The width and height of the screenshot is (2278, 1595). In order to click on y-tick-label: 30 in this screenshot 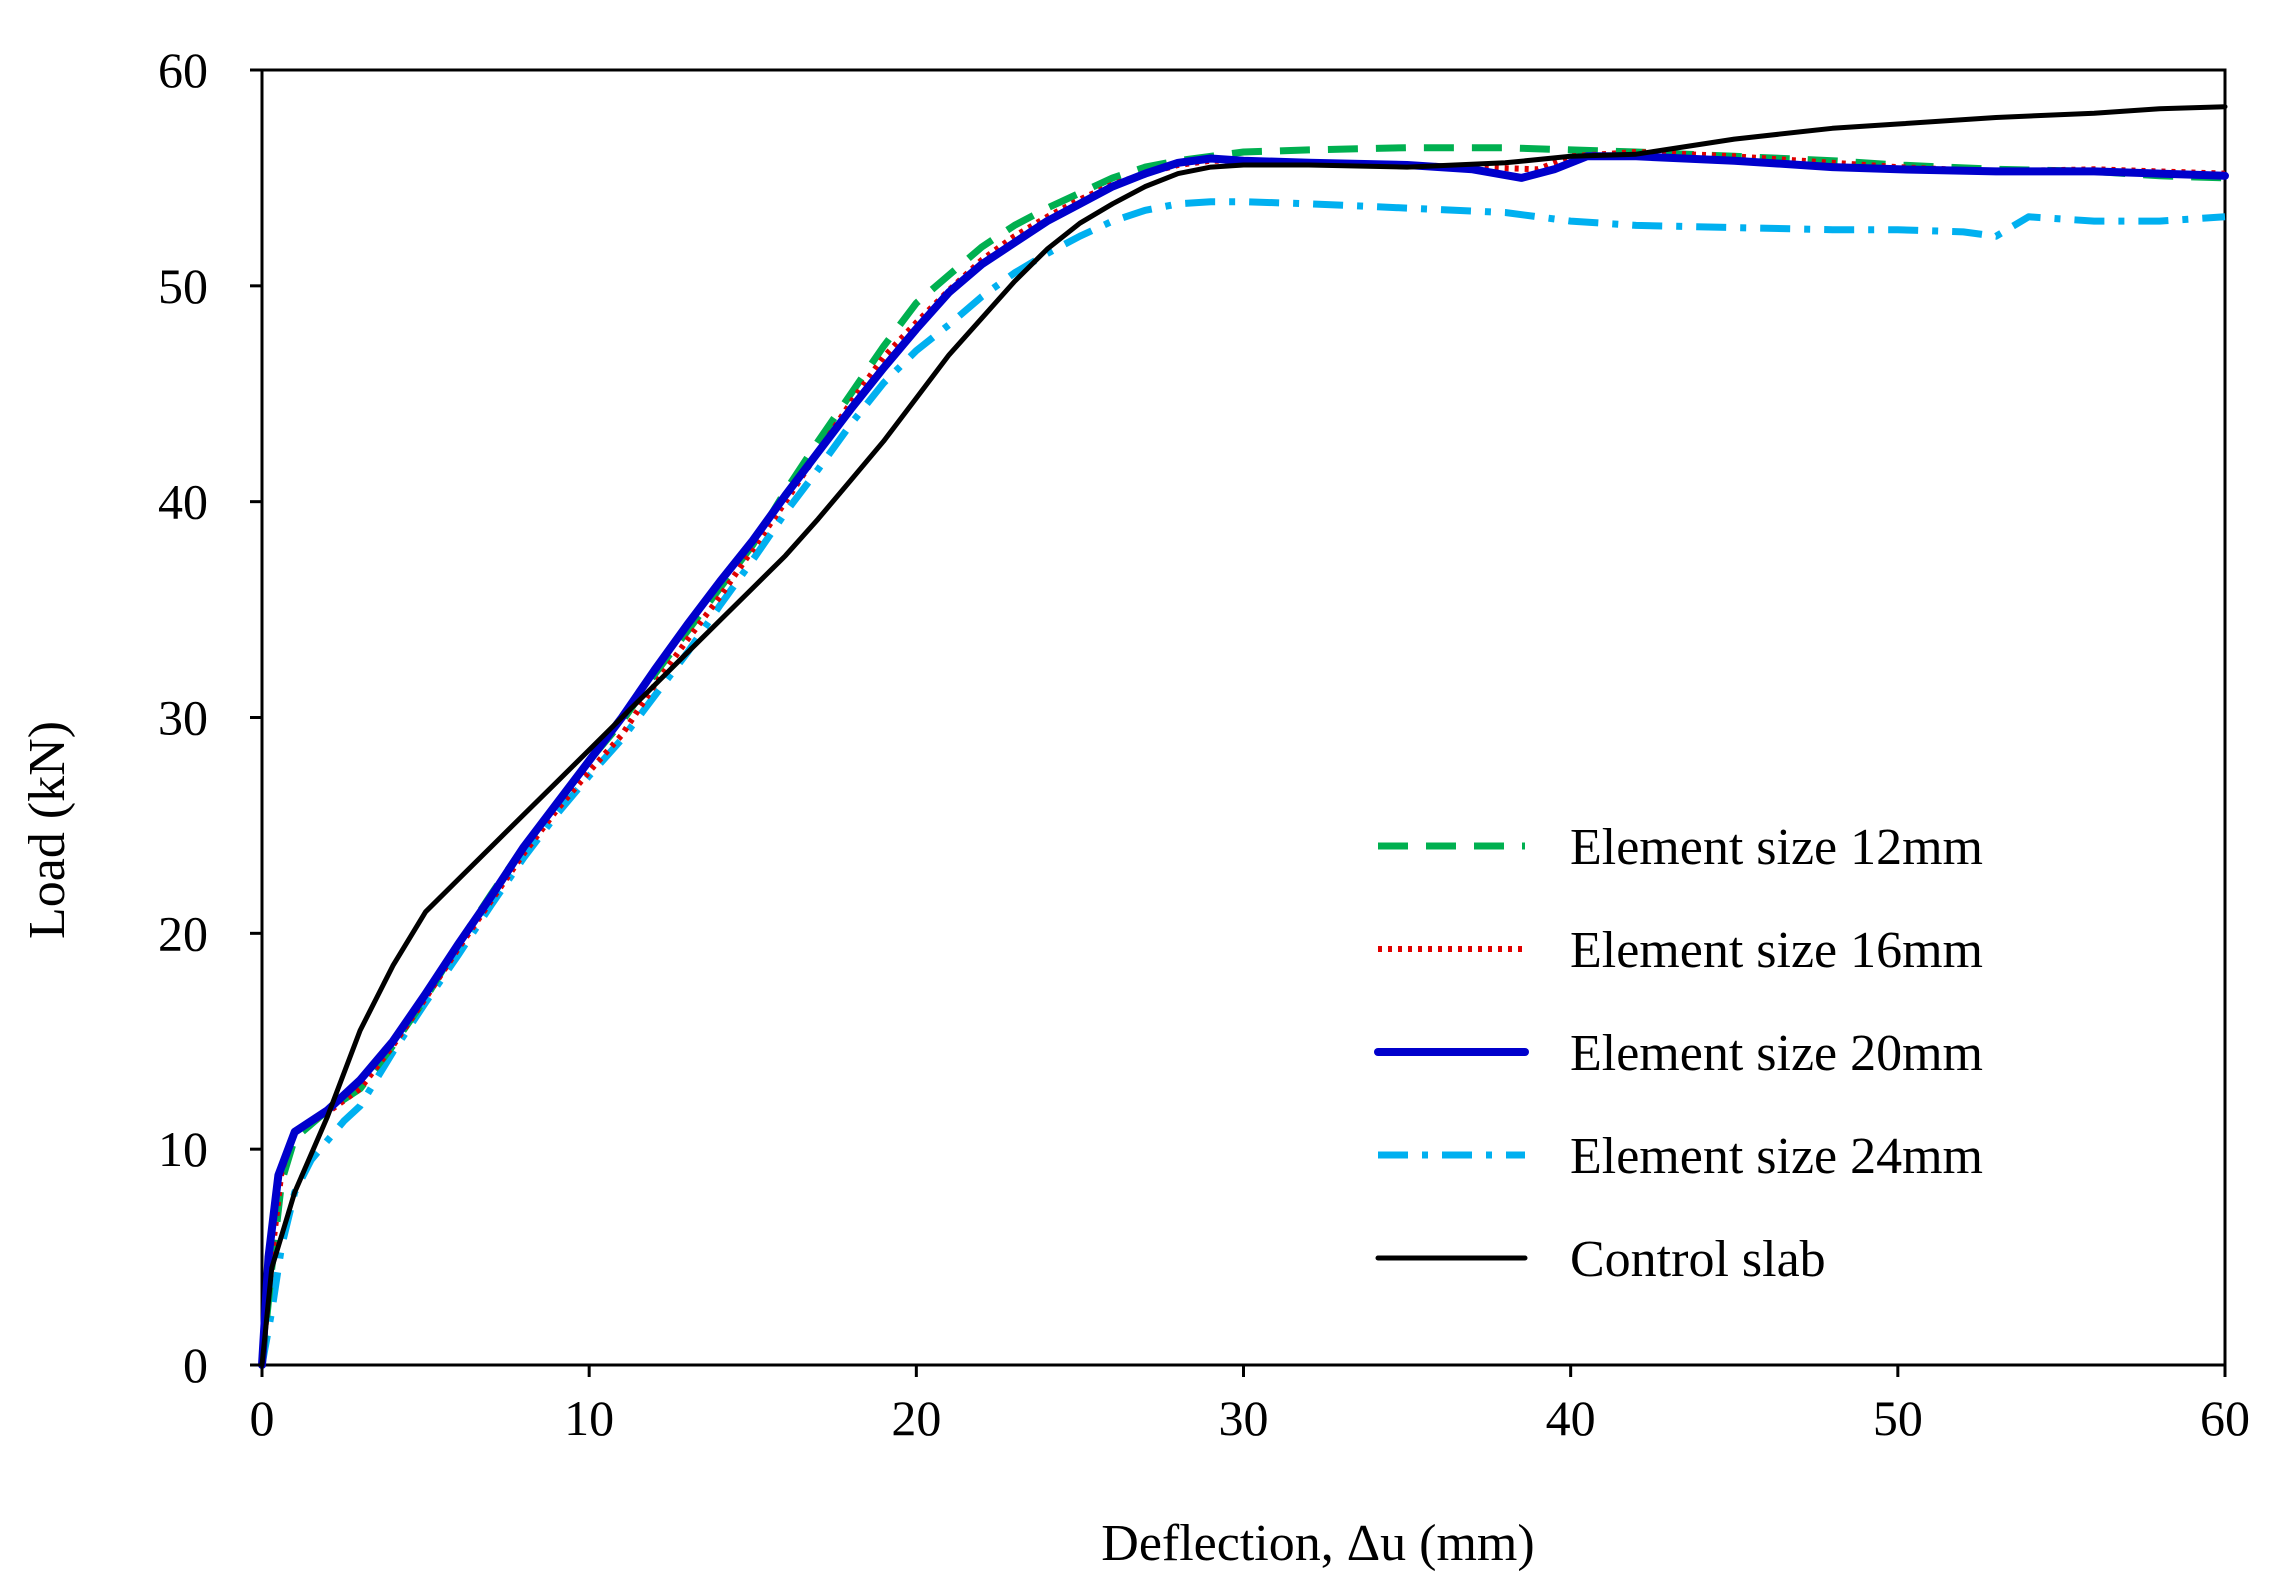, I will do `click(183, 718)`.